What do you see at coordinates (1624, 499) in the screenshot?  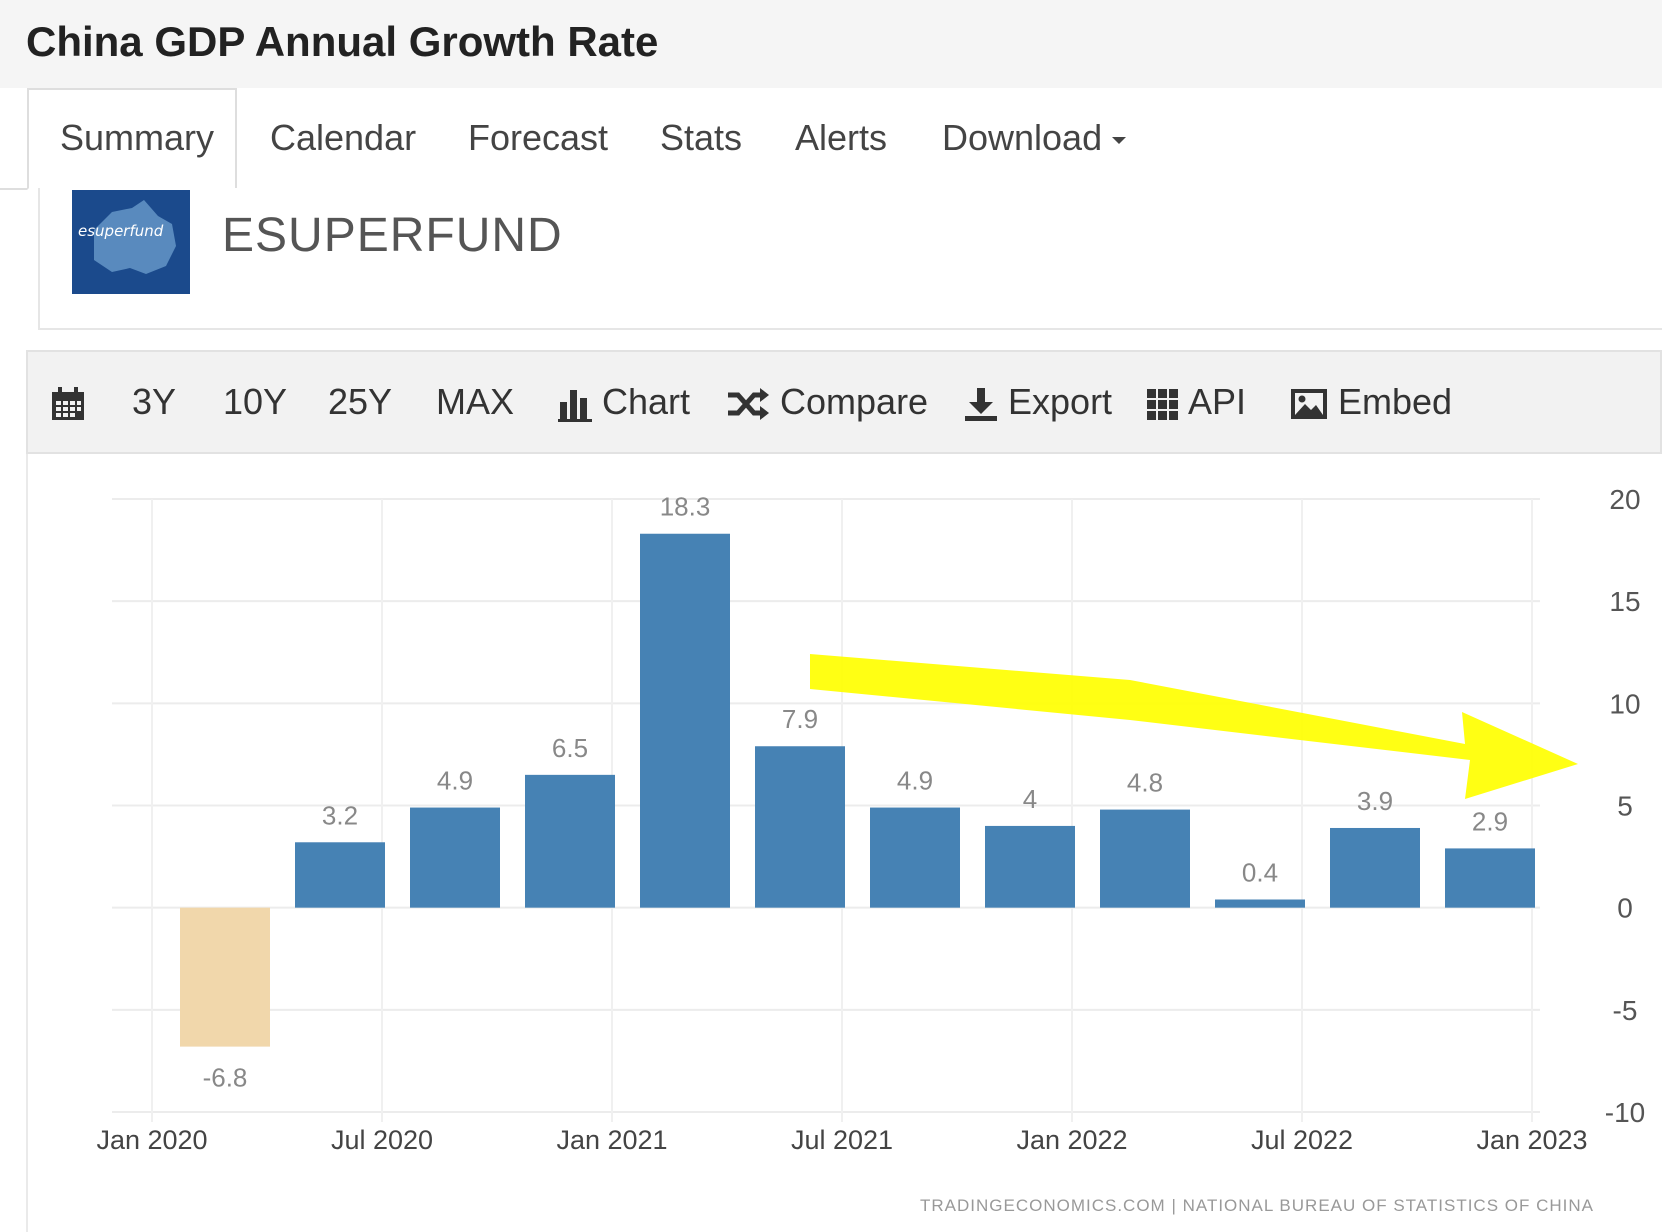 I see `y-tick-label: 20` at bounding box center [1624, 499].